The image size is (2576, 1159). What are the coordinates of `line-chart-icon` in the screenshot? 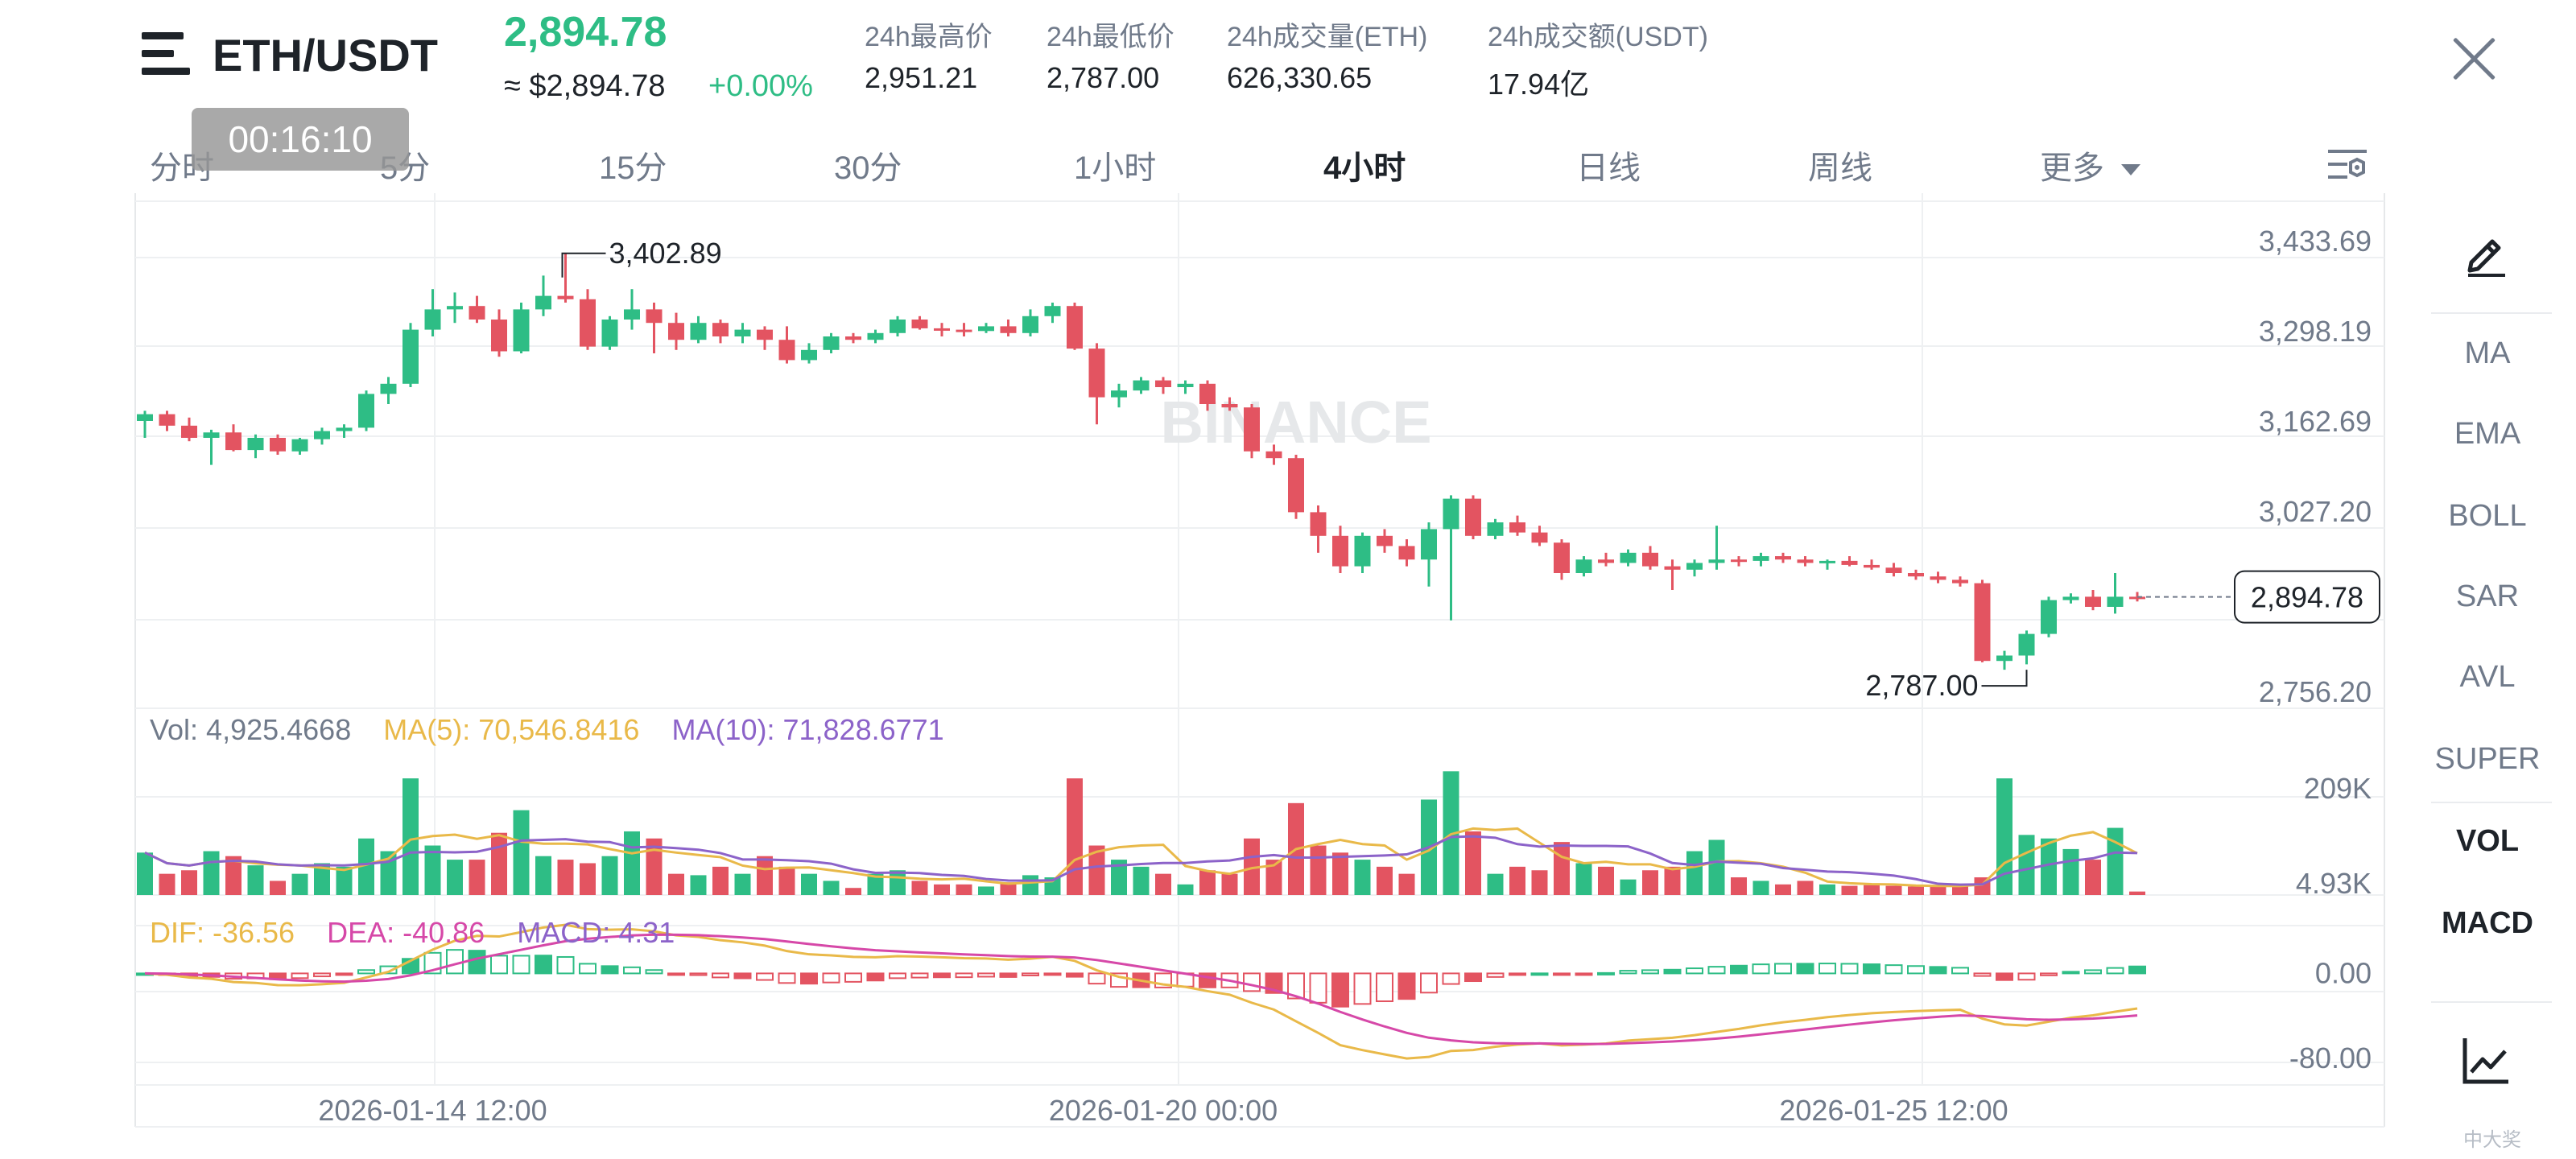 It's located at (2486, 1061).